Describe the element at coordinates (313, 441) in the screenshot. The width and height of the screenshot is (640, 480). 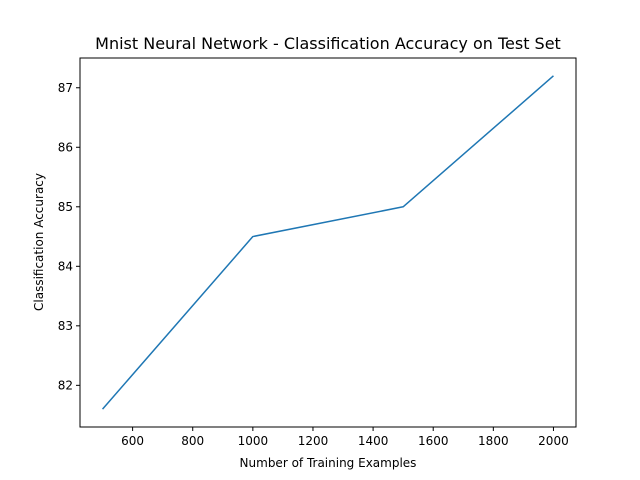
I see `x-tick-label: 1200` at that location.